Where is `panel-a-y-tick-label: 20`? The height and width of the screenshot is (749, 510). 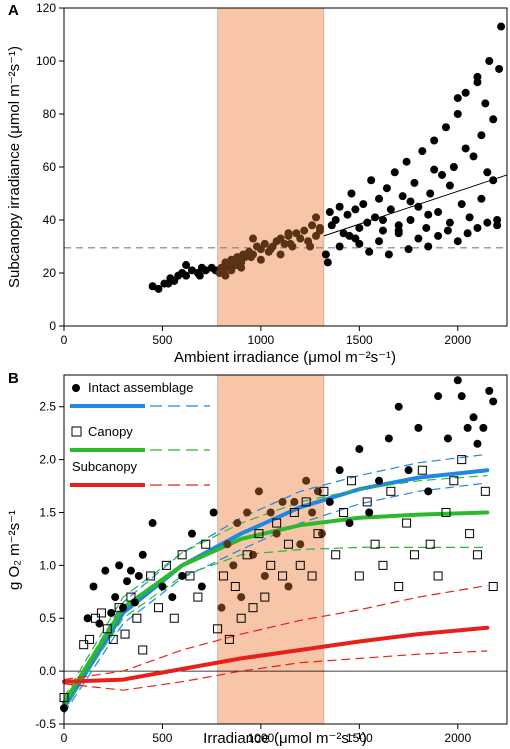 panel-a-y-tick-label: 20 is located at coordinates (50, 273).